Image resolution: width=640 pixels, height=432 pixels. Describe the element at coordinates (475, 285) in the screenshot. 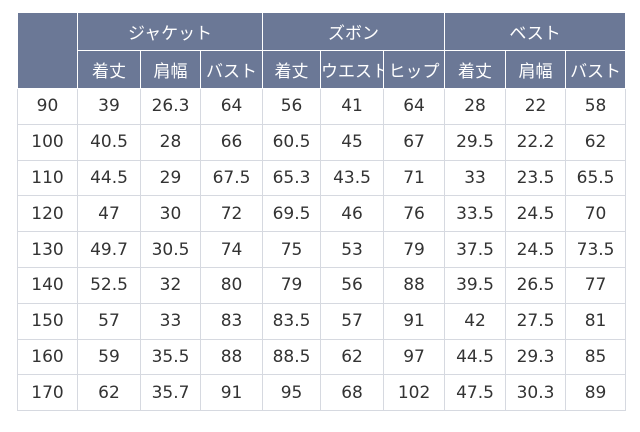

I see `table-cell: 39.5` at that location.